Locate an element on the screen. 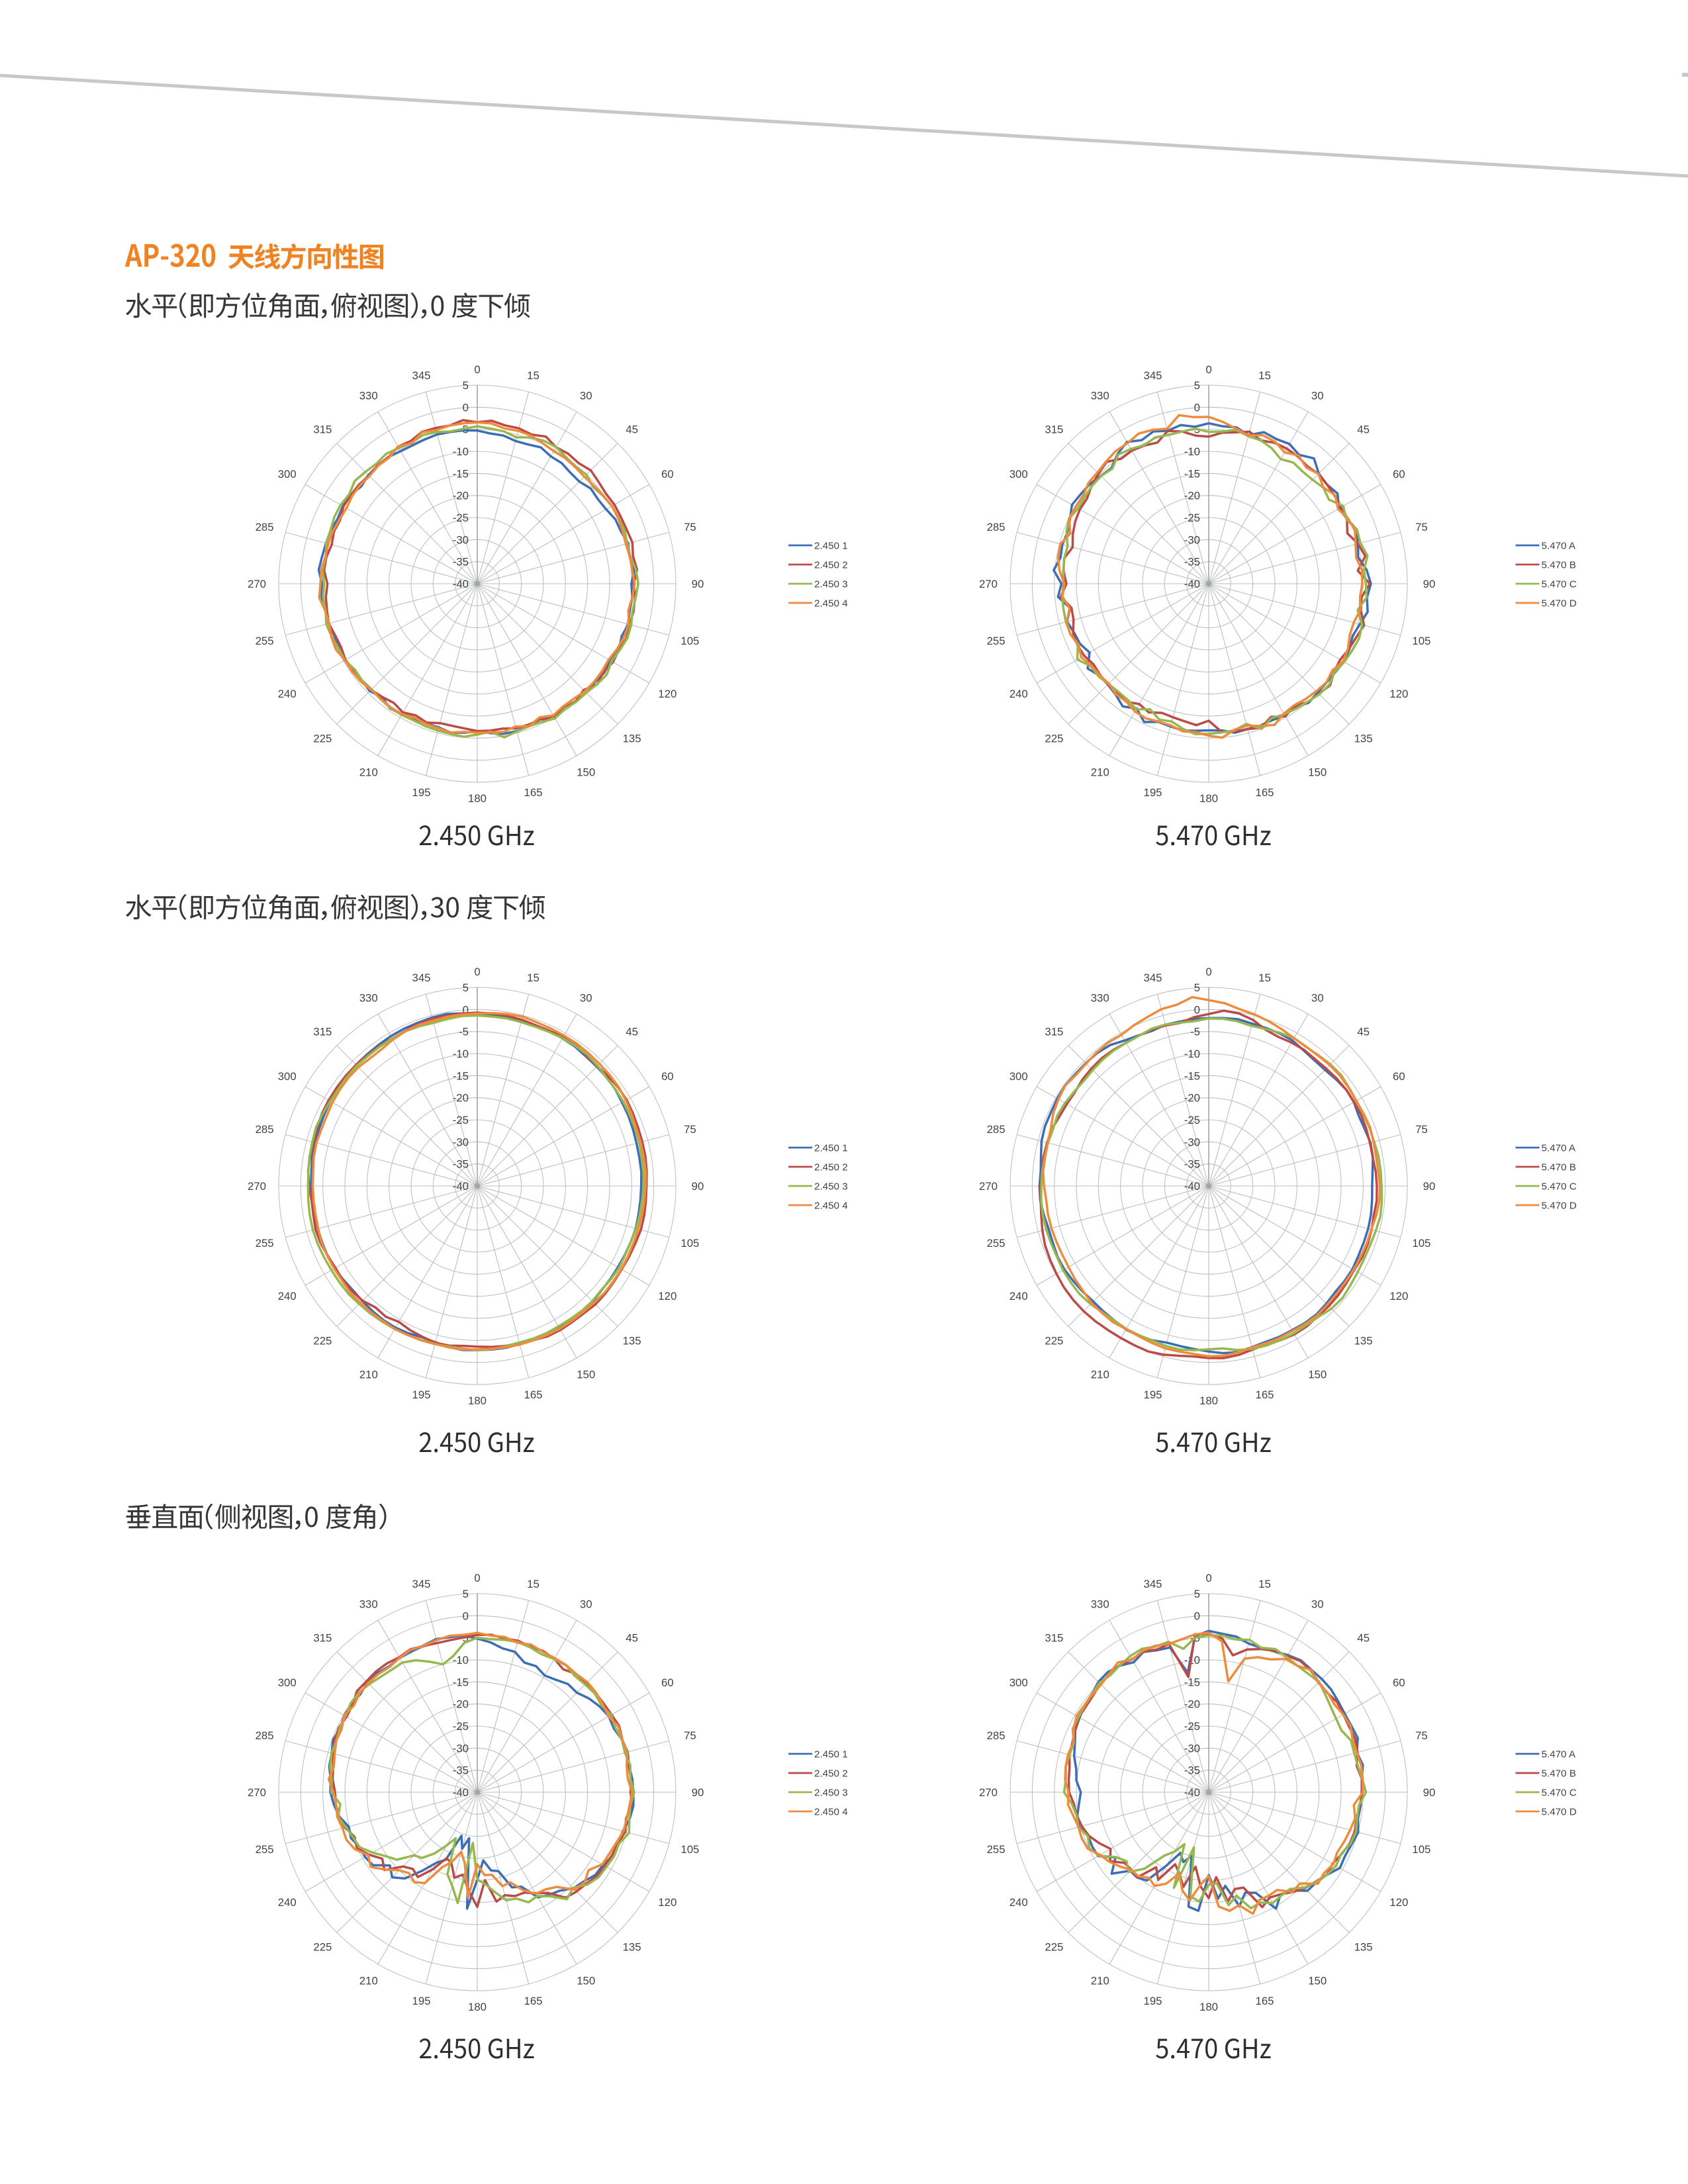 Image resolution: width=1688 pixels, height=2184 pixels. svg-text: 2.450 1 is located at coordinates (831, 1148).